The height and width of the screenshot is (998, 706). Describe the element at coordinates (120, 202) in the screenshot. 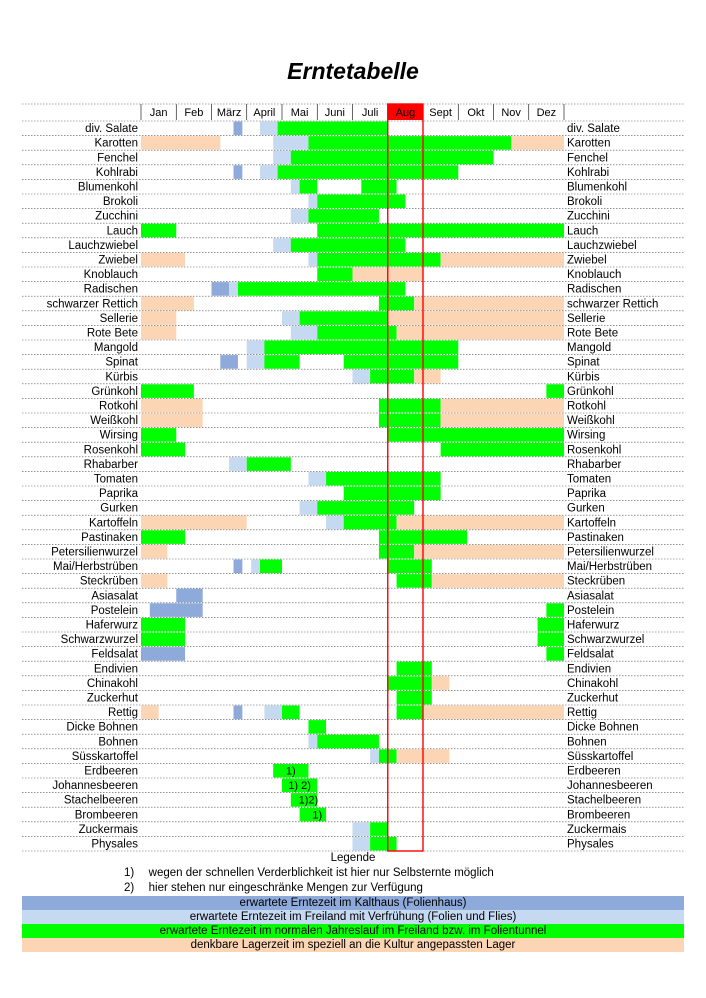

I see `row-label-left: Brokoli` at that location.